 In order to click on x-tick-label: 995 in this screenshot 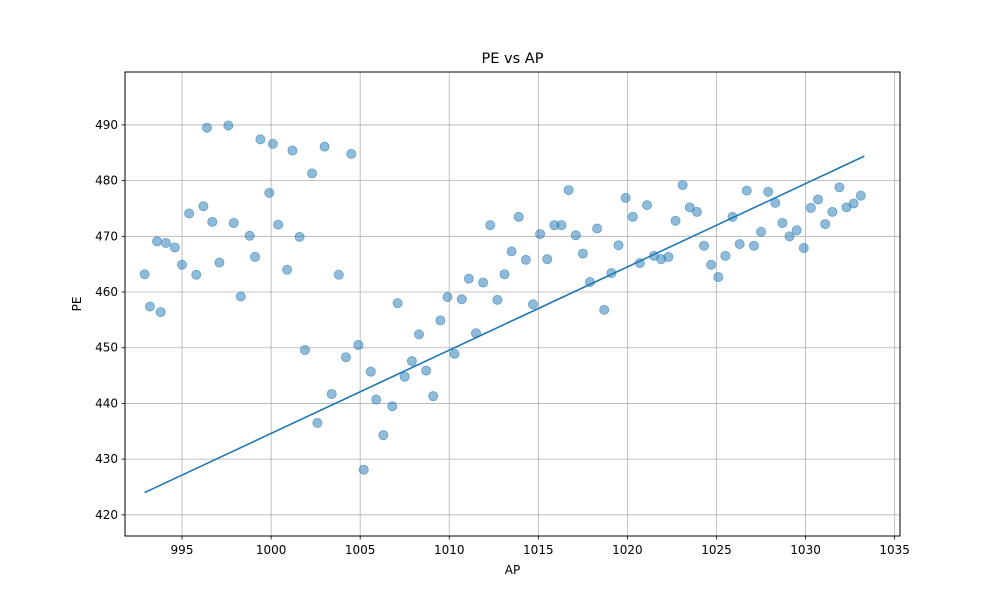, I will do `click(182, 550)`.